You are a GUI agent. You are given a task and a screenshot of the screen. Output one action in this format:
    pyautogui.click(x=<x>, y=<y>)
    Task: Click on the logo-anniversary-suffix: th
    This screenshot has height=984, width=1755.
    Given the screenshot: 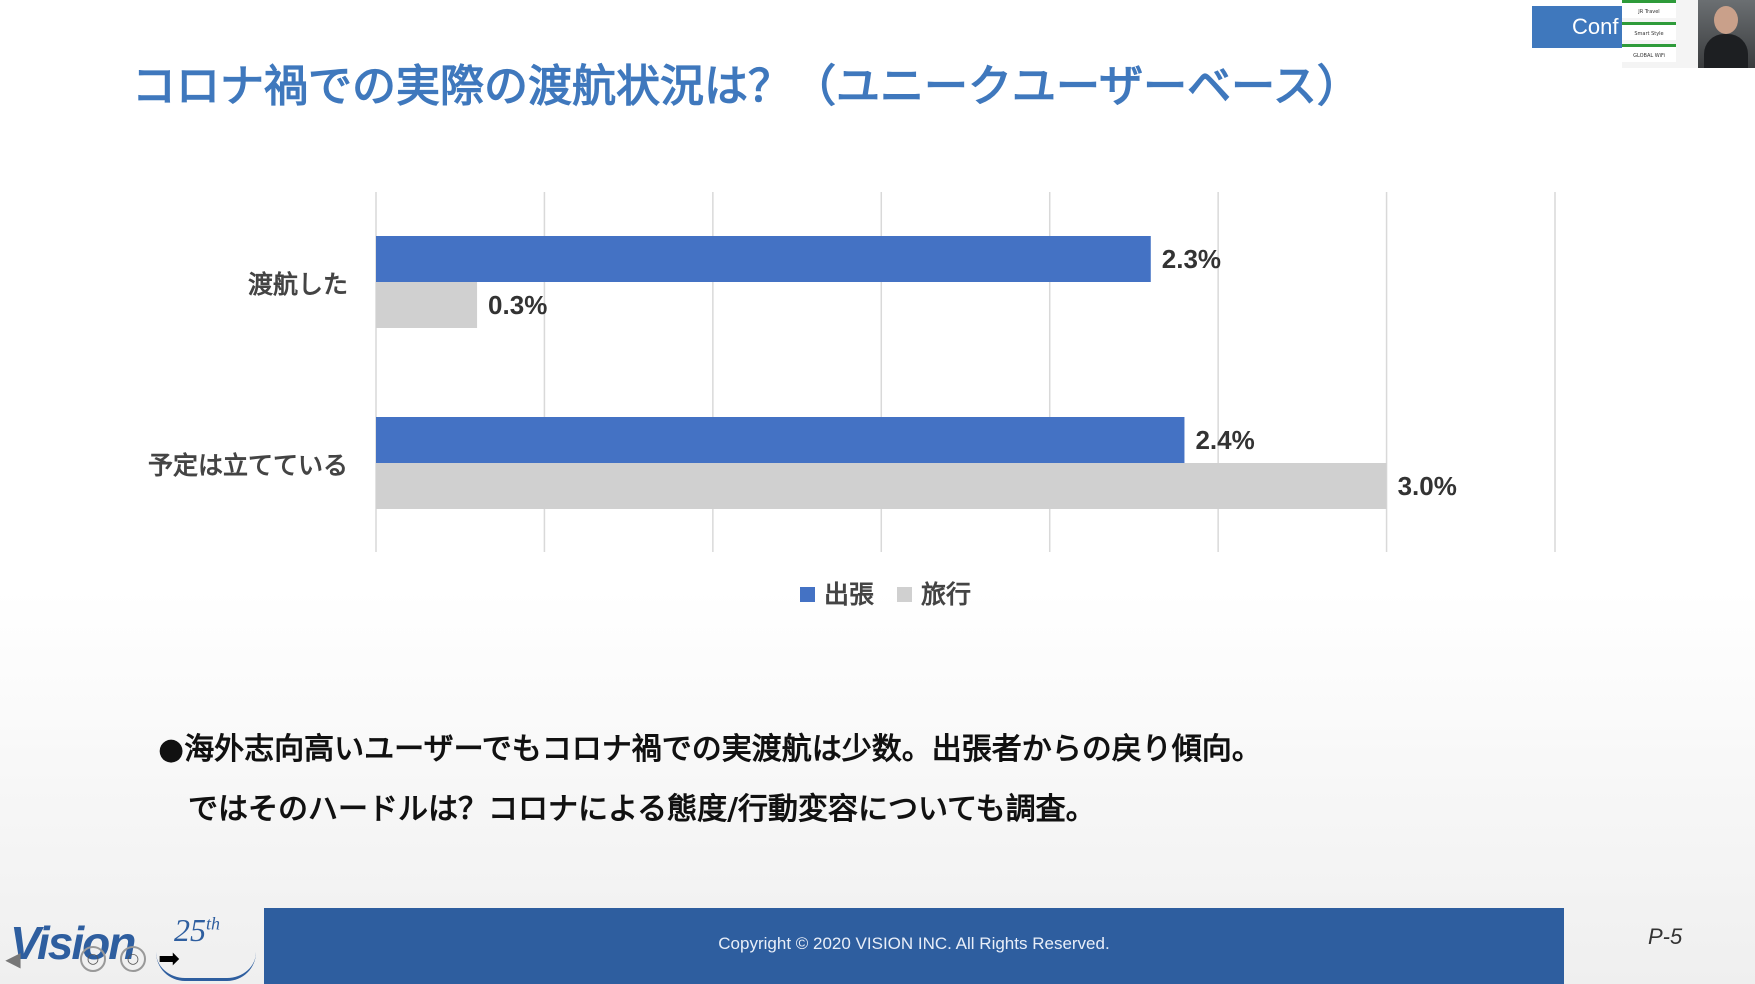 What is the action you would take?
    pyautogui.click(x=213, y=923)
    